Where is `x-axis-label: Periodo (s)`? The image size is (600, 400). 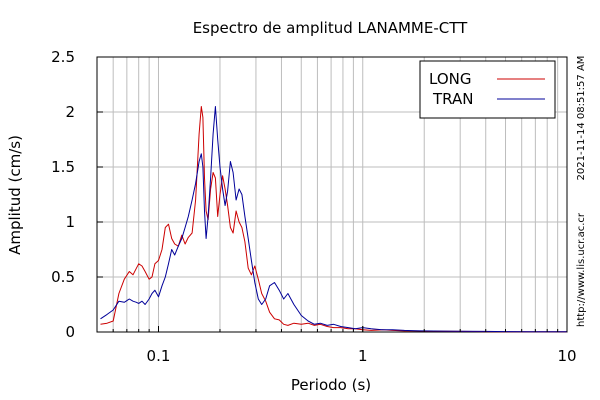 x-axis-label: Periodo (s) is located at coordinates (331, 385).